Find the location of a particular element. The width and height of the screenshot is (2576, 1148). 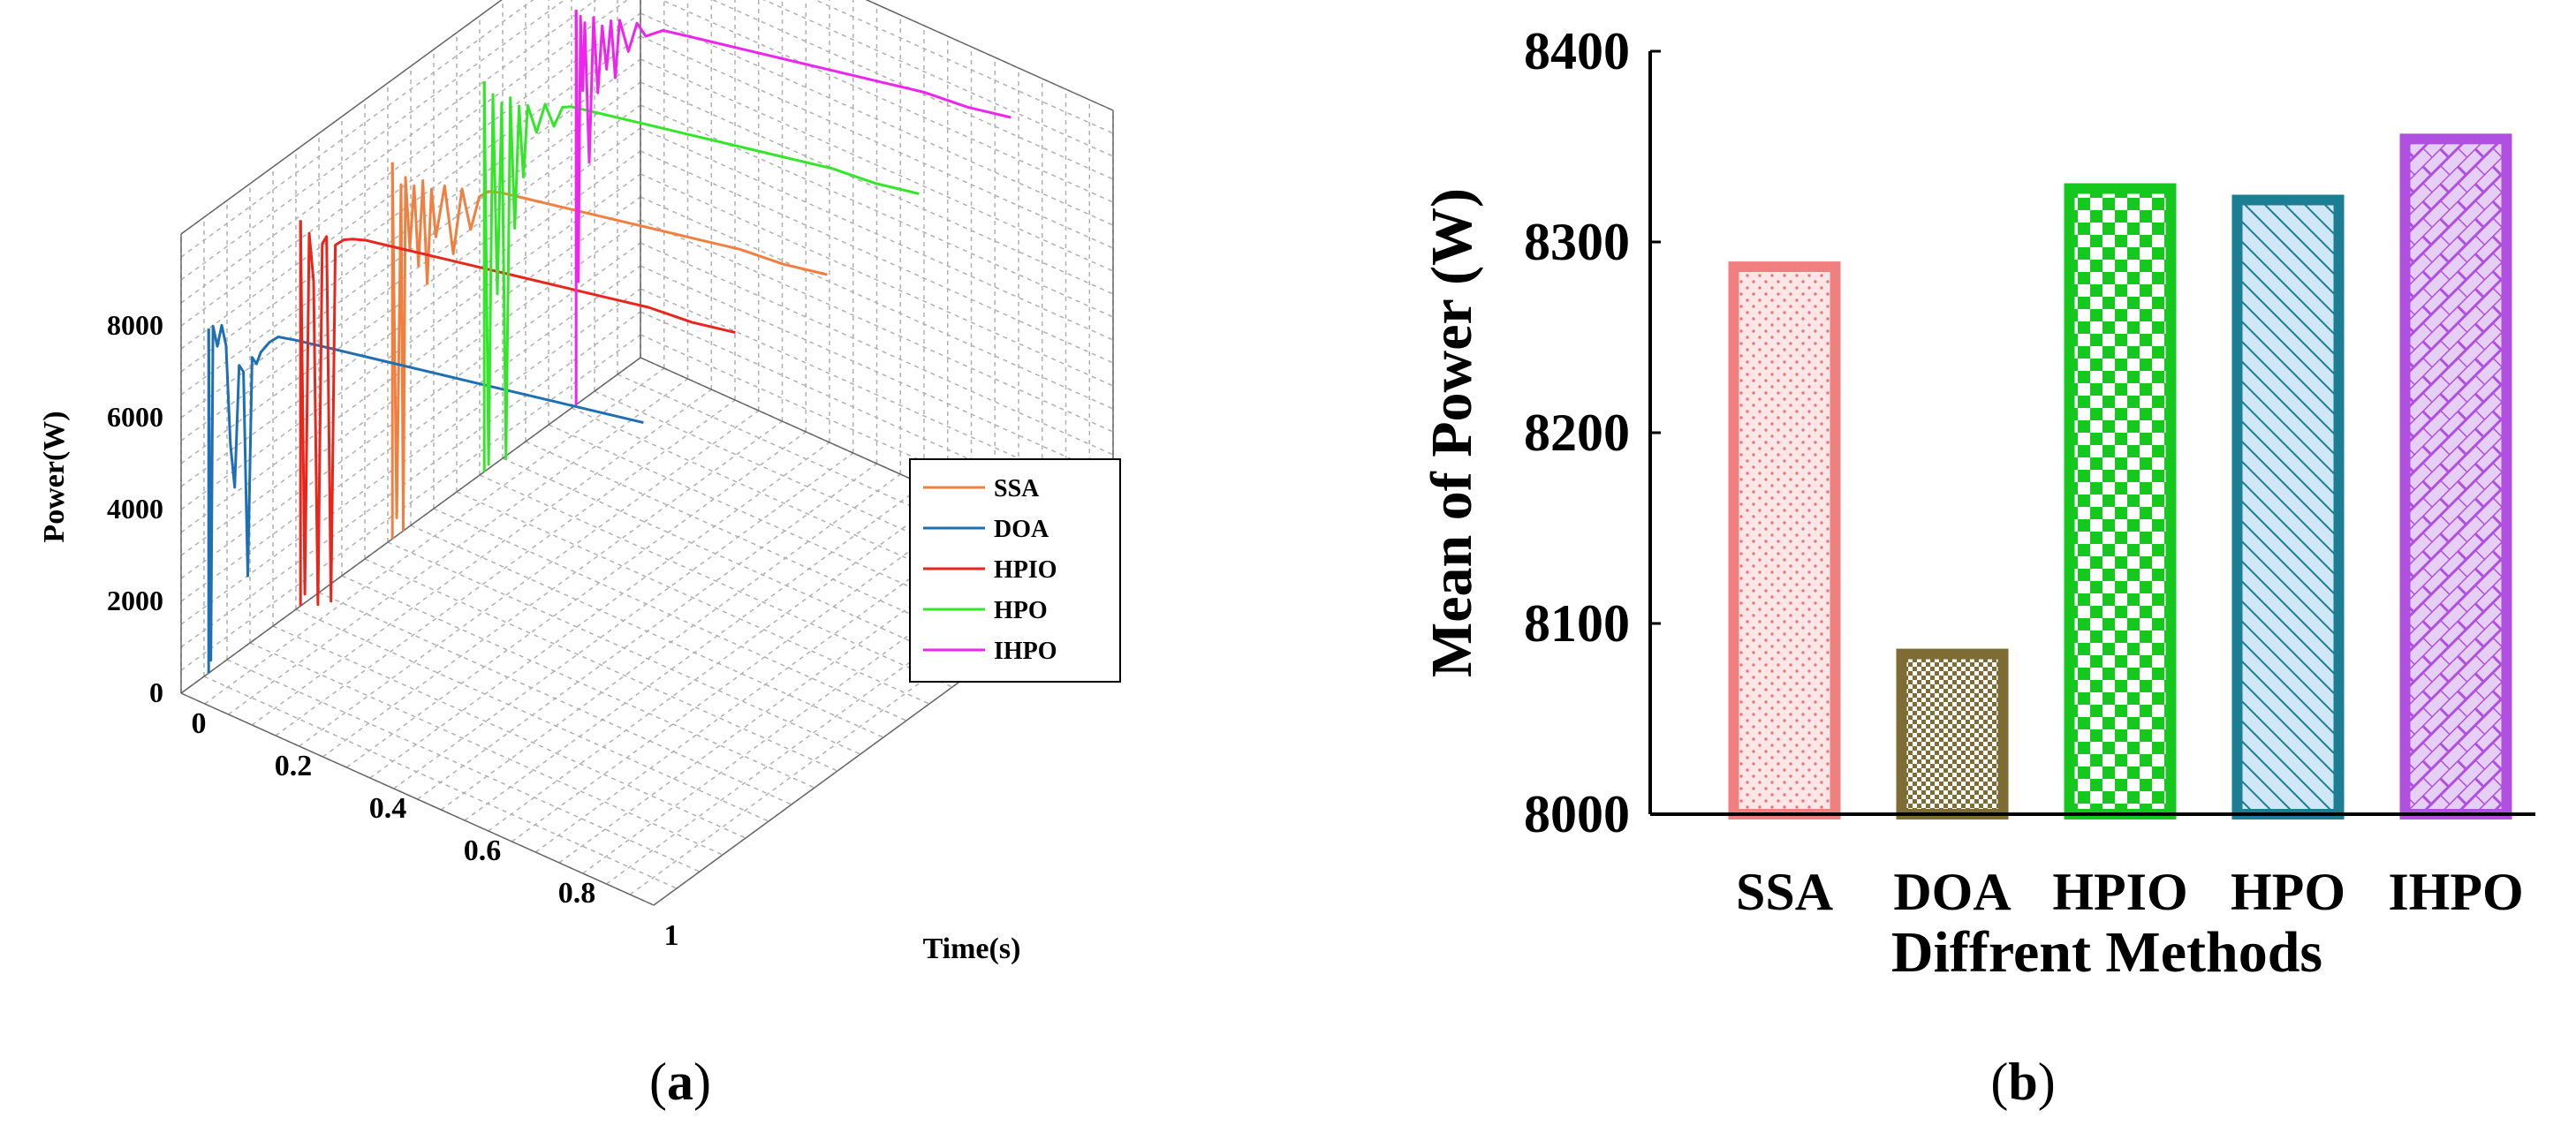

bar-ssa is located at coordinates (1785, 540).